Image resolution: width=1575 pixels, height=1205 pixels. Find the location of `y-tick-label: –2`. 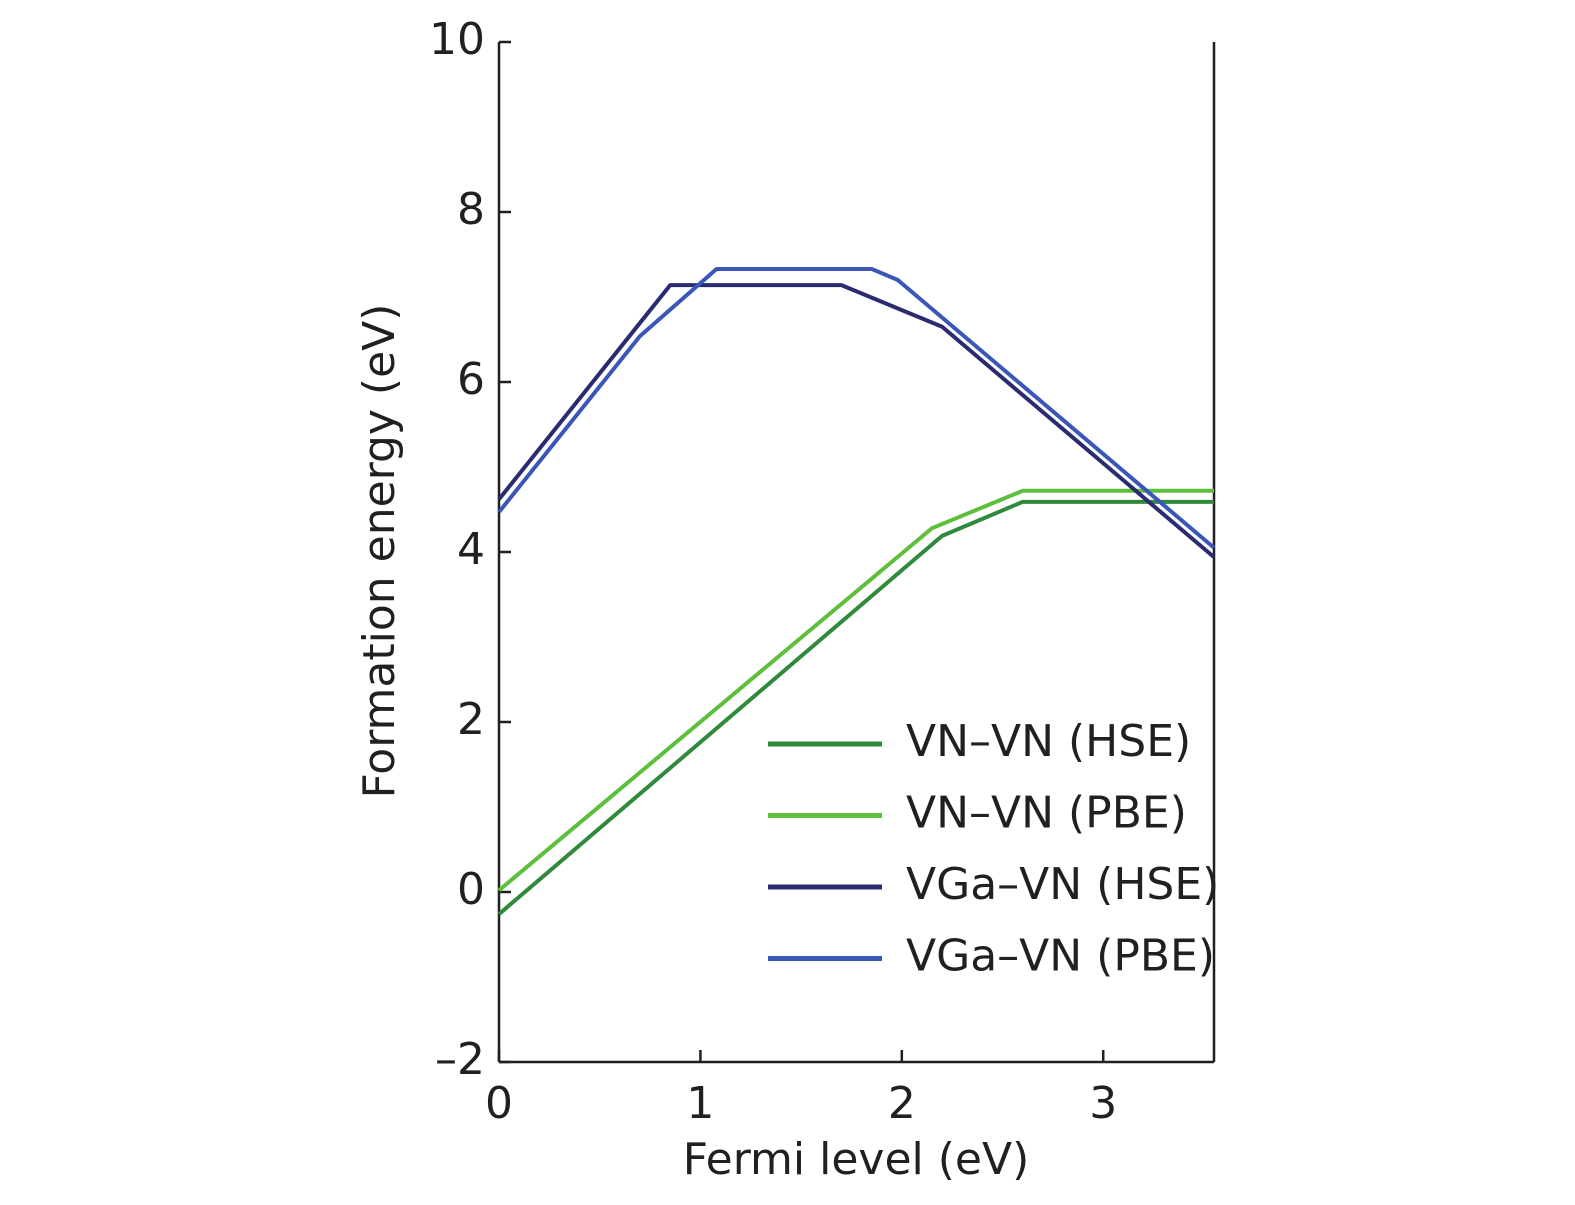

y-tick-label: –2 is located at coordinates (460, 1059).